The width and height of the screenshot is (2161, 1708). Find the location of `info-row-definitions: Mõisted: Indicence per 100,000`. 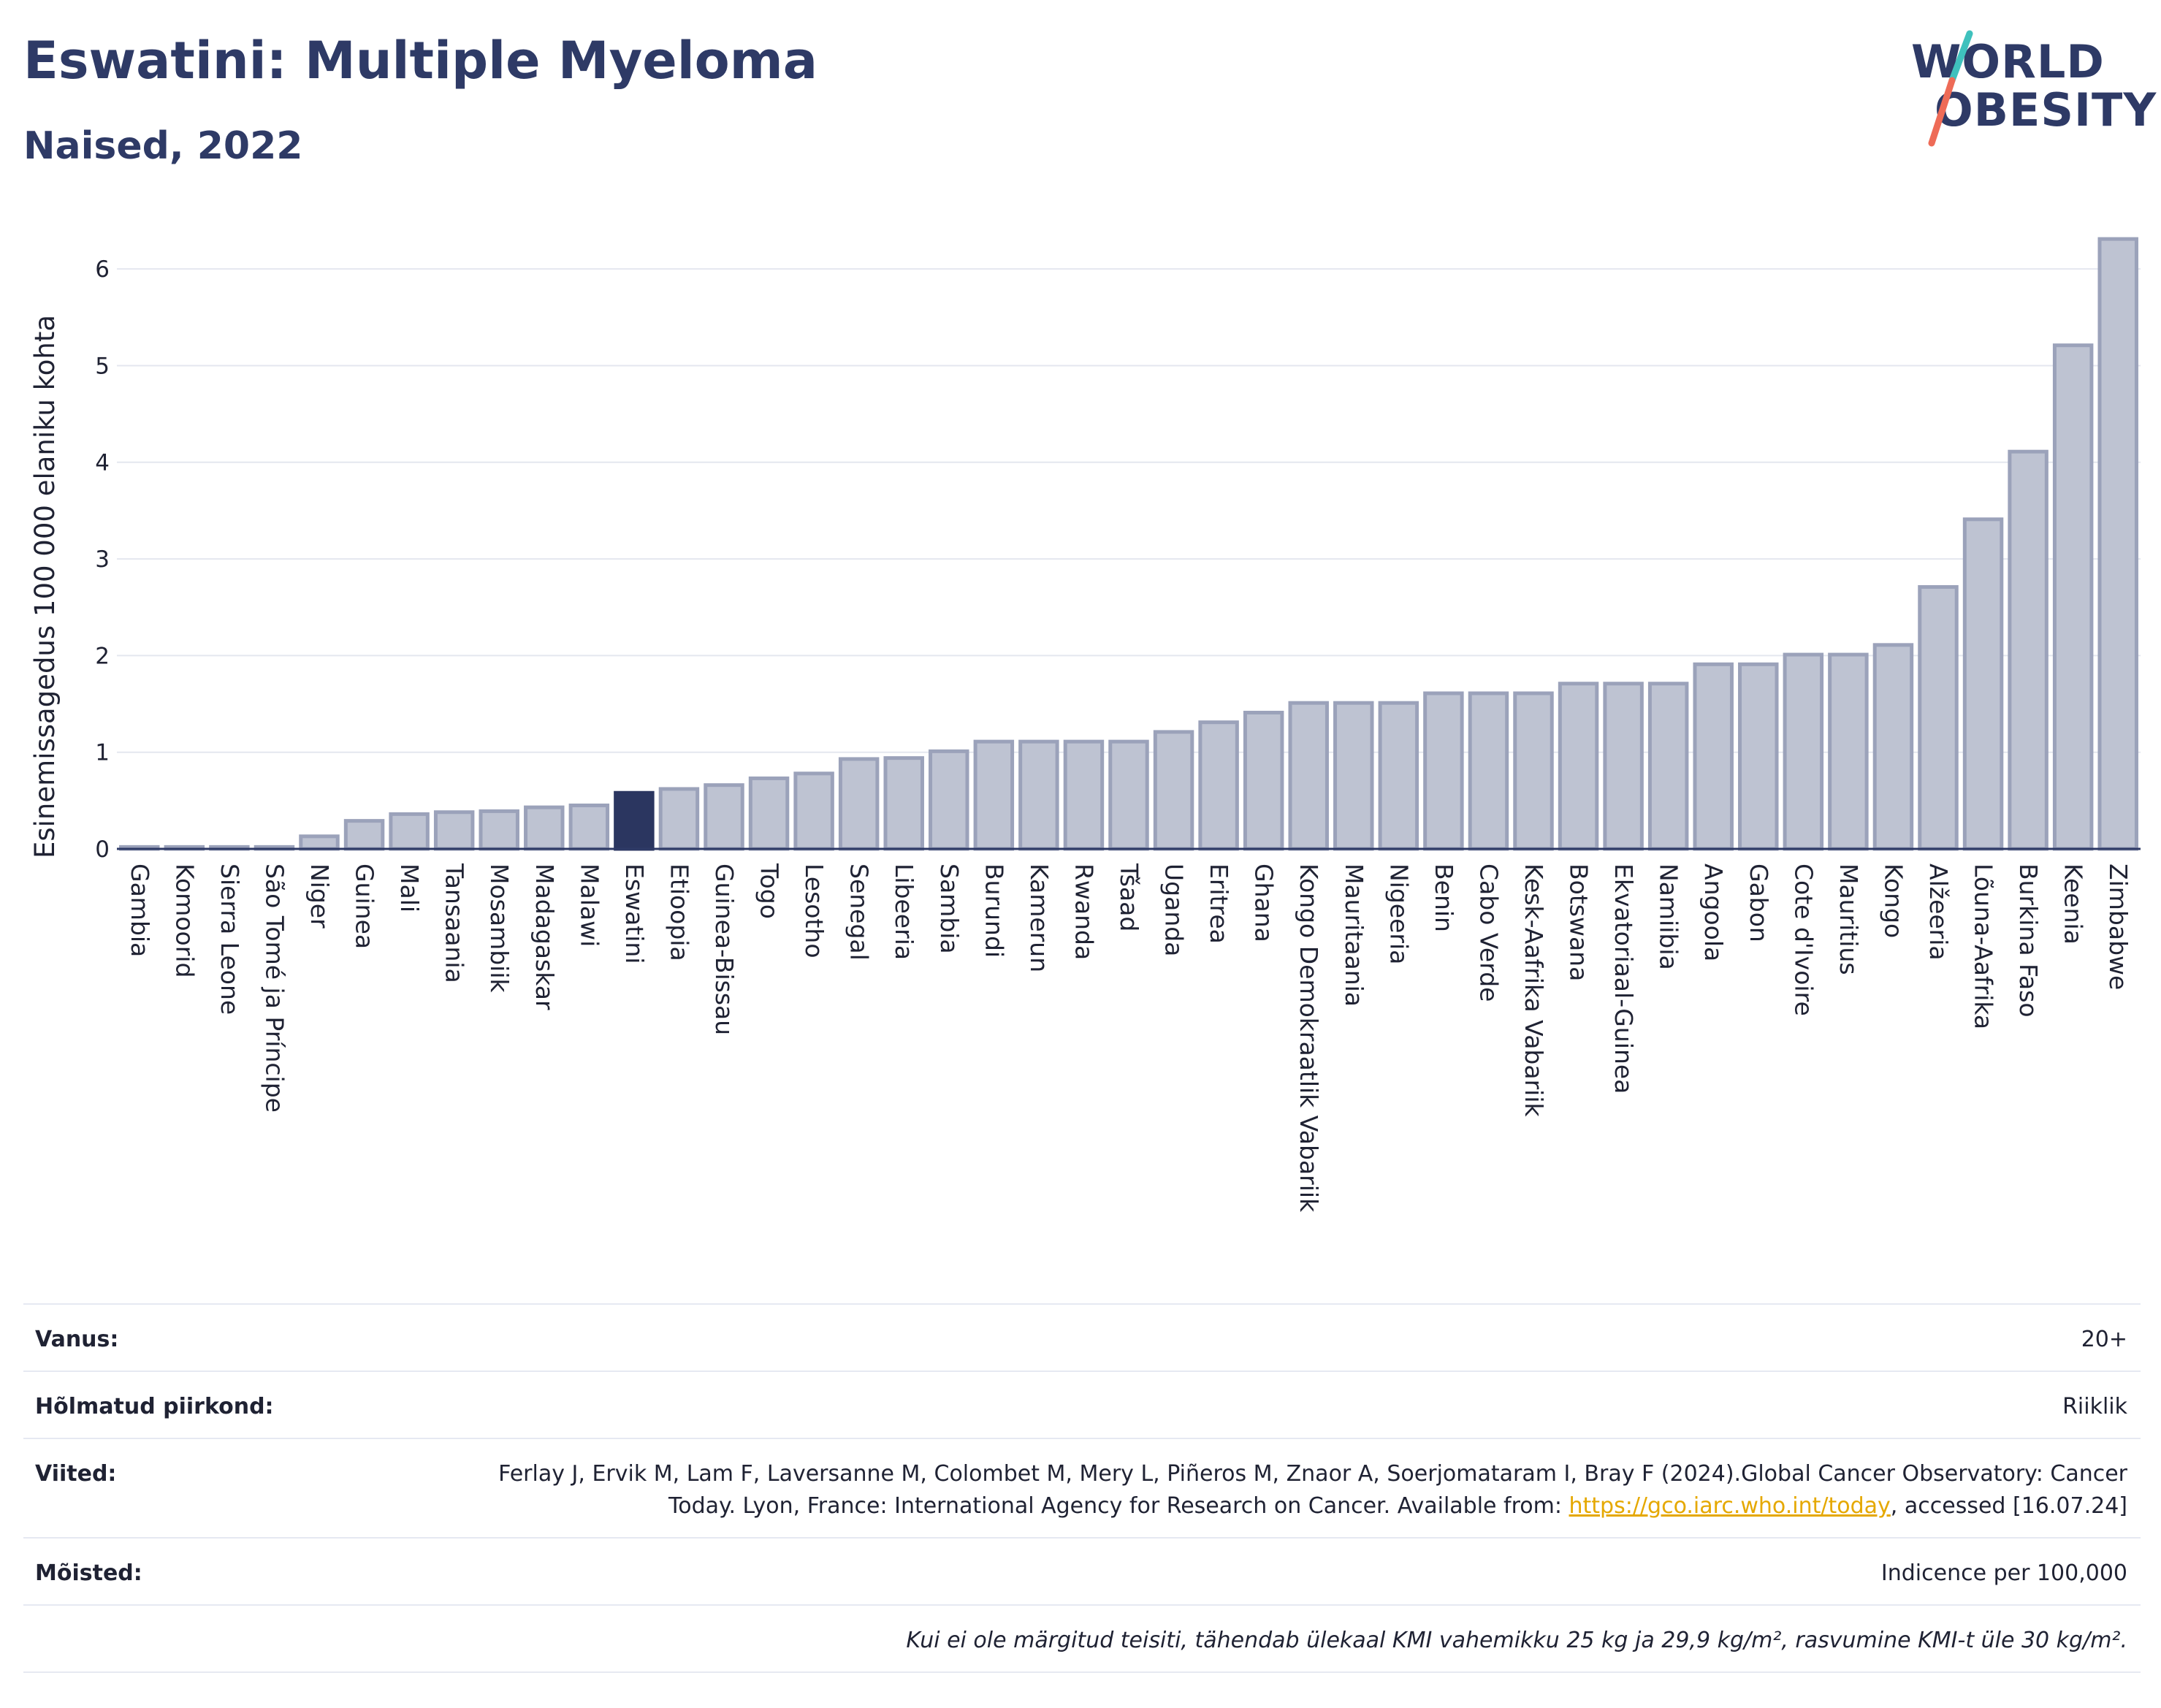

info-row-definitions: Mõisted: Indicence per 100,000 is located at coordinates (1082, 1570).